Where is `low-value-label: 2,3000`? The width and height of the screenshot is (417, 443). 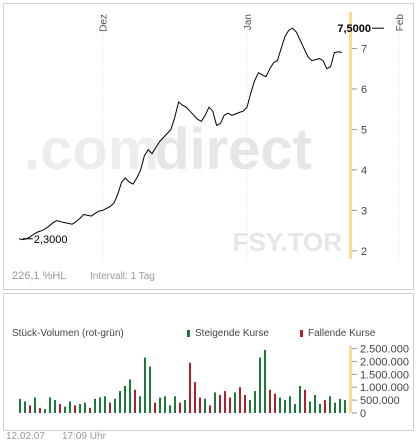
low-value-label: 2,3000 is located at coordinates (51, 240).